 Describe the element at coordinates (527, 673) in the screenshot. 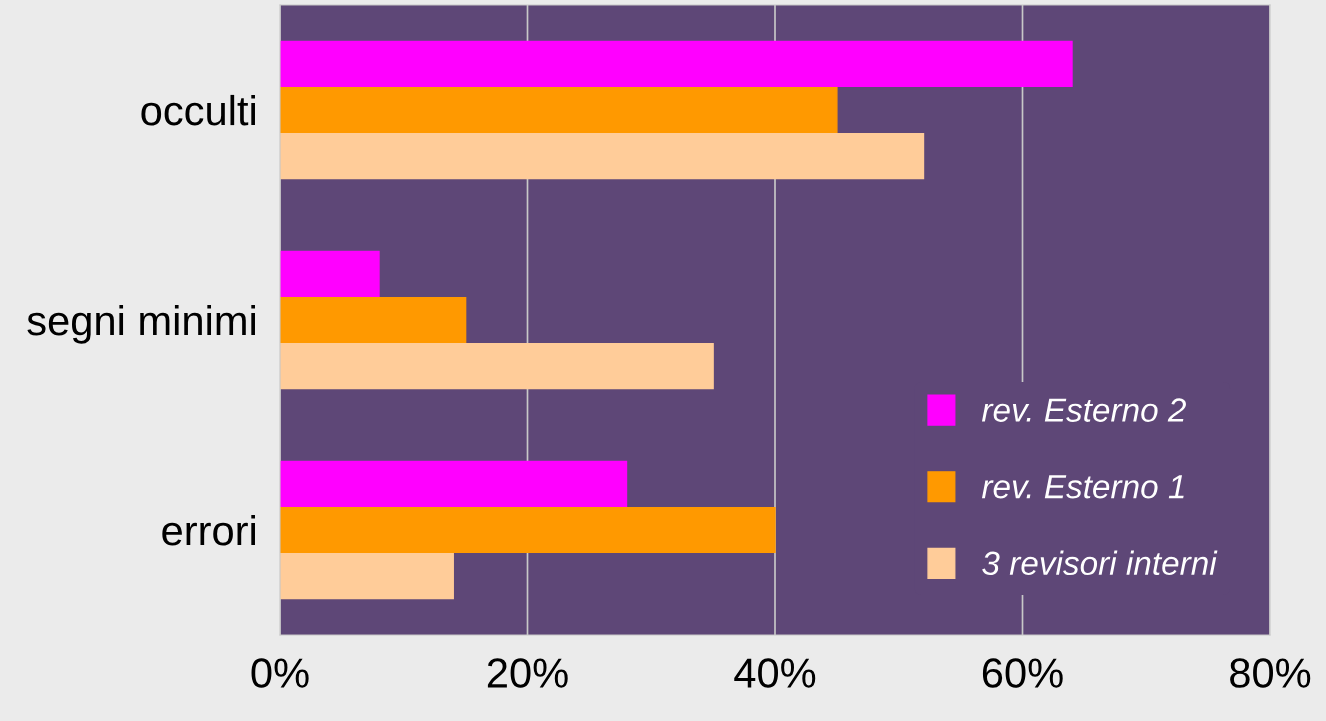

I see `x-tick-label: 20%` at that location.